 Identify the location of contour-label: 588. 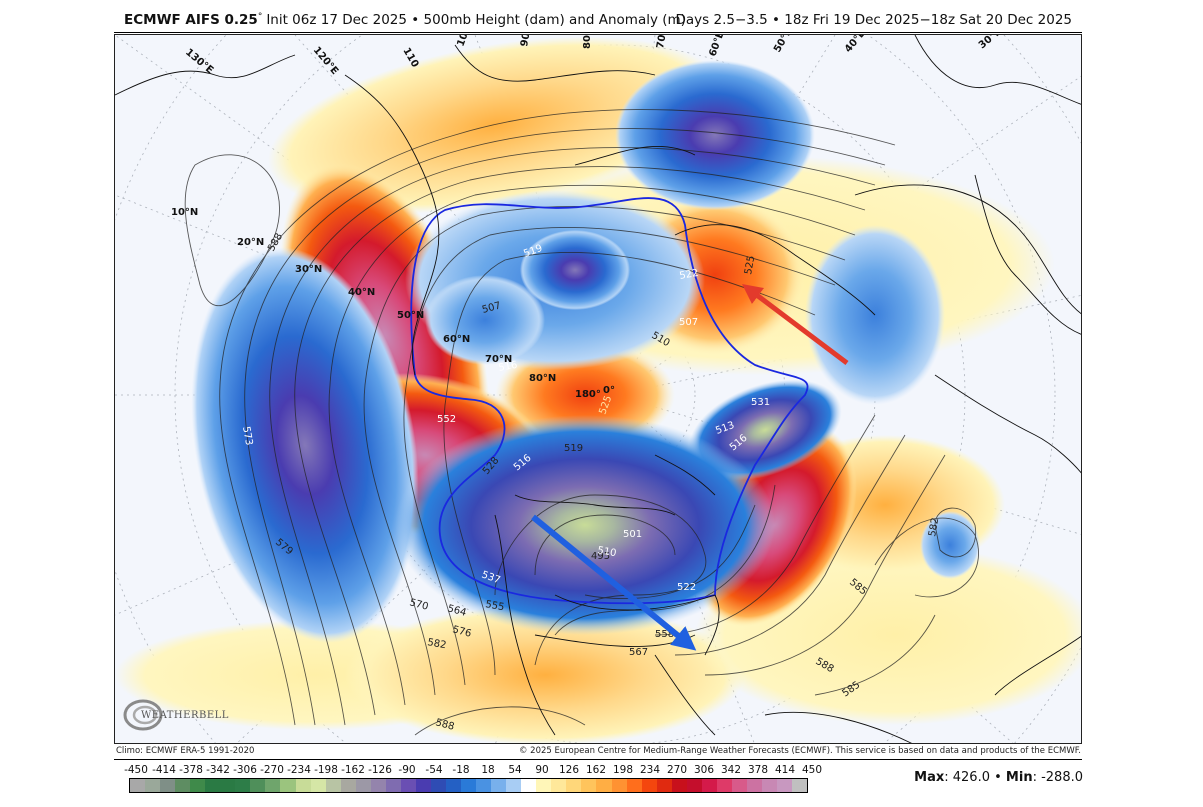
(444, 725).